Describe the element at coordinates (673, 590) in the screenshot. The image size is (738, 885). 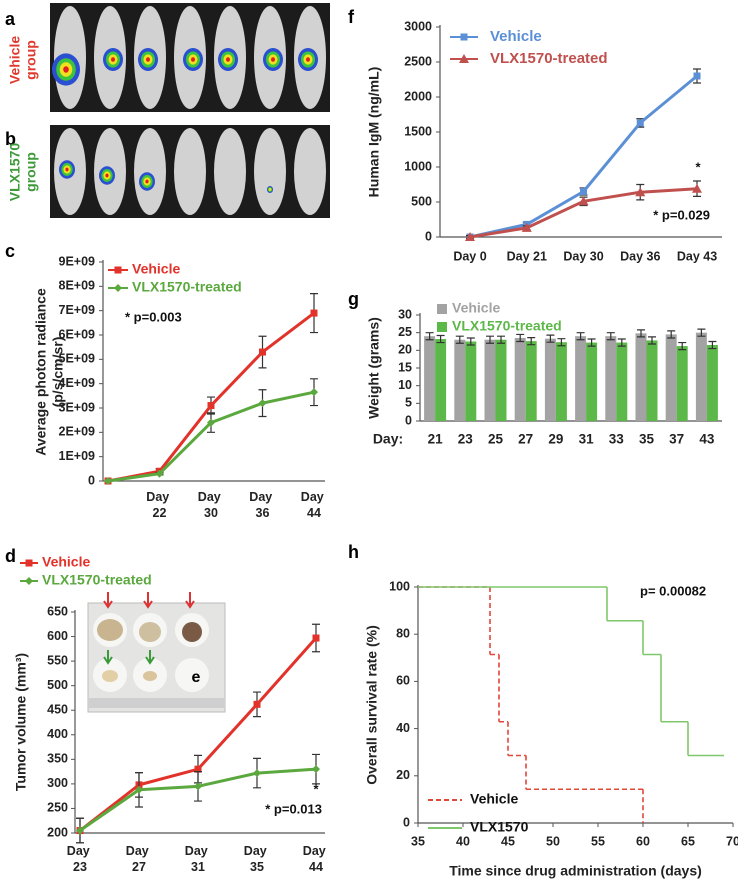
I see `annotation: p= 0.00082` at that location.